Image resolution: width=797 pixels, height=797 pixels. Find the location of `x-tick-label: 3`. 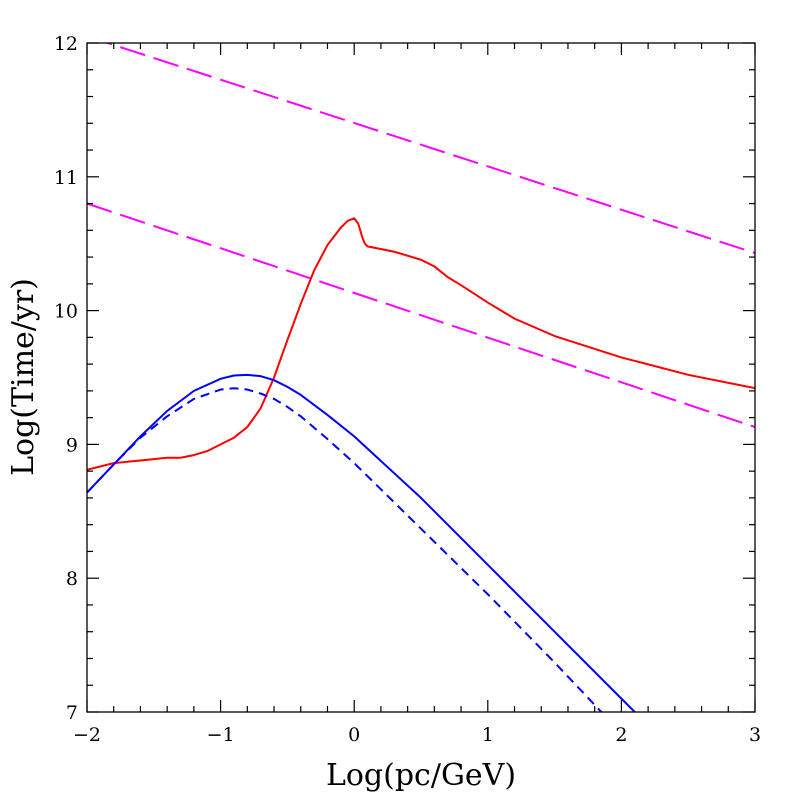

x-tick-label: 3 is located at coordinates (755, 735).